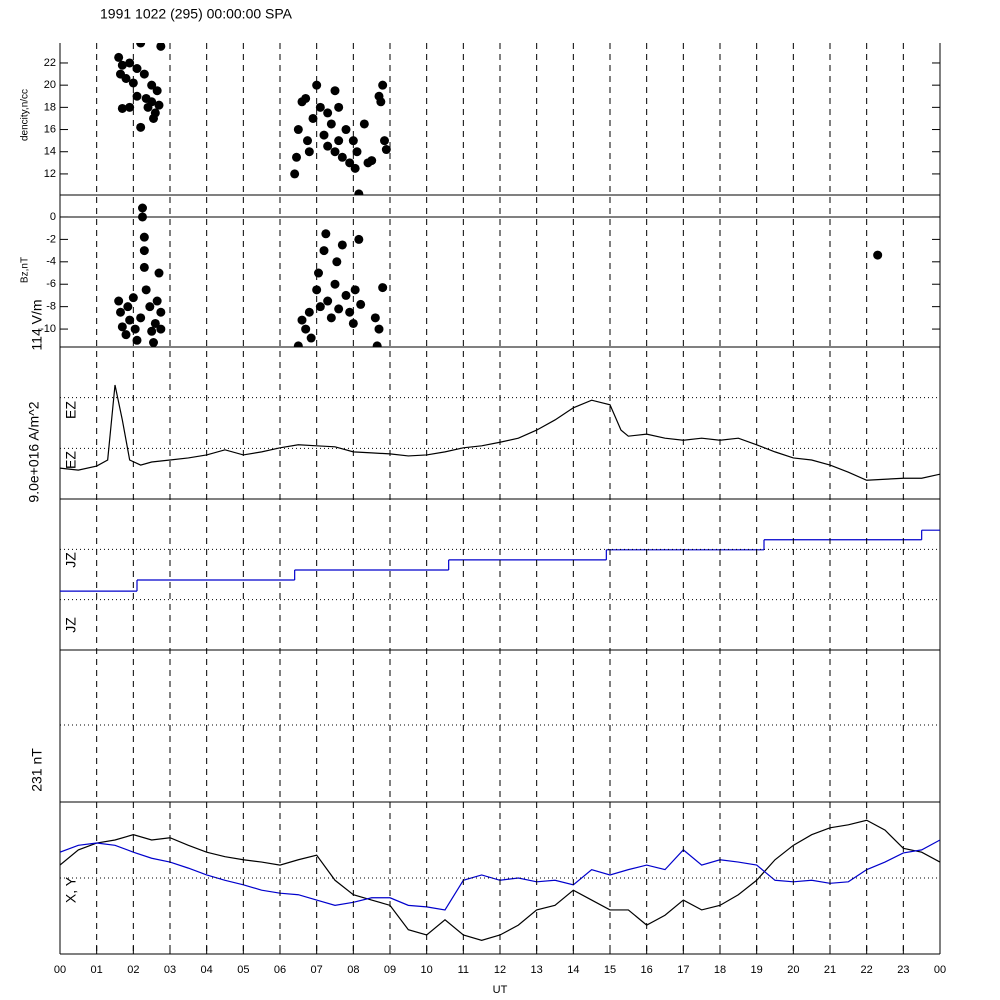  What do you see at coordinates (51, 239) in the screenshot?
I see `y-tick-label: -2` at bounding box center [51, 239].